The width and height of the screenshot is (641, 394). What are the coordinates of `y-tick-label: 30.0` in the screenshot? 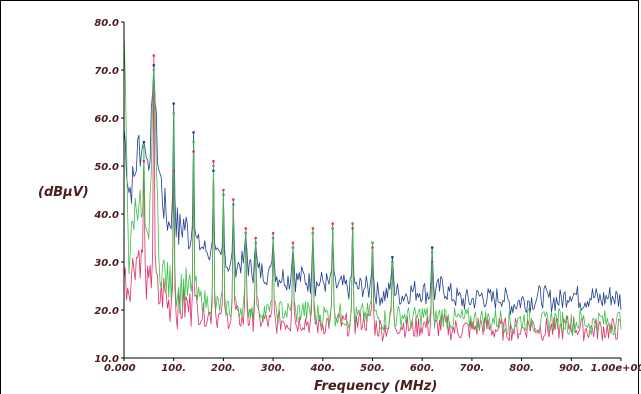 It's located at (106, 263).